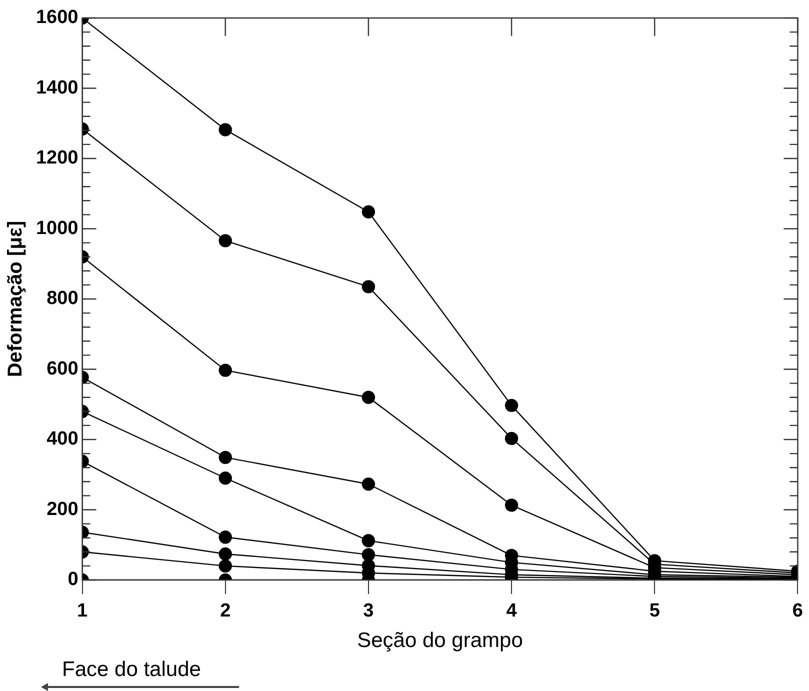 Image resolution: width=809 pixels, height=691 pixels. I want to click on x-tick-label: 1, so click(82, 611).